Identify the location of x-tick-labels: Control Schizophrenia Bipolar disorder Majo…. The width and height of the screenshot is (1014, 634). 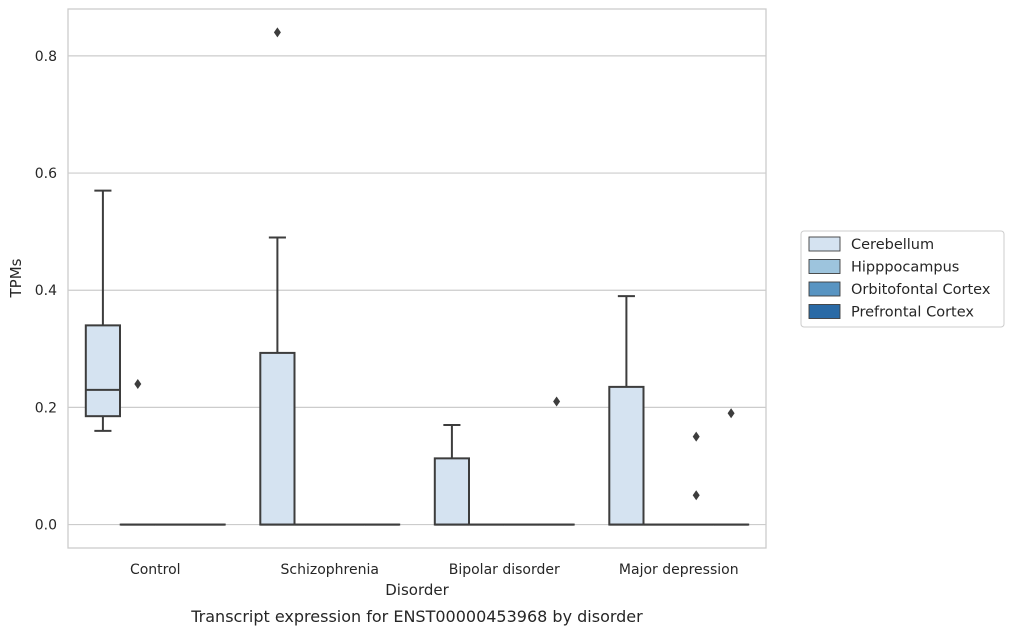
(434, 570).